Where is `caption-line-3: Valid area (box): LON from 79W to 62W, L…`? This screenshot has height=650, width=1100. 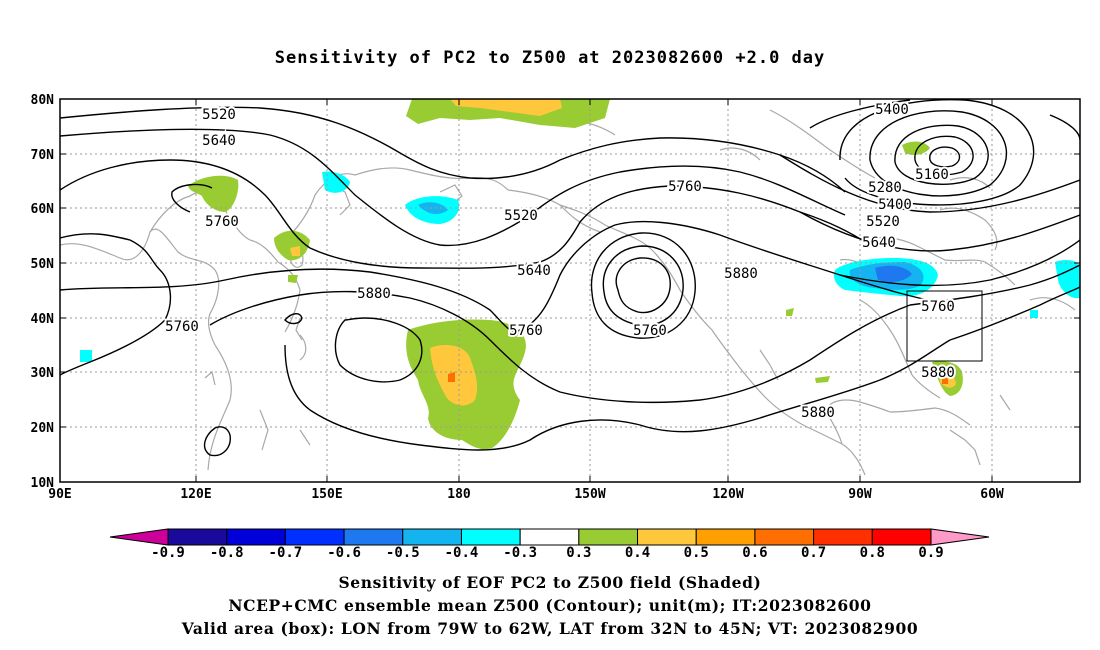
caption-line-3: Valid area (box): LON from 79W to 62W, L… is located at coordinates (550, 628).